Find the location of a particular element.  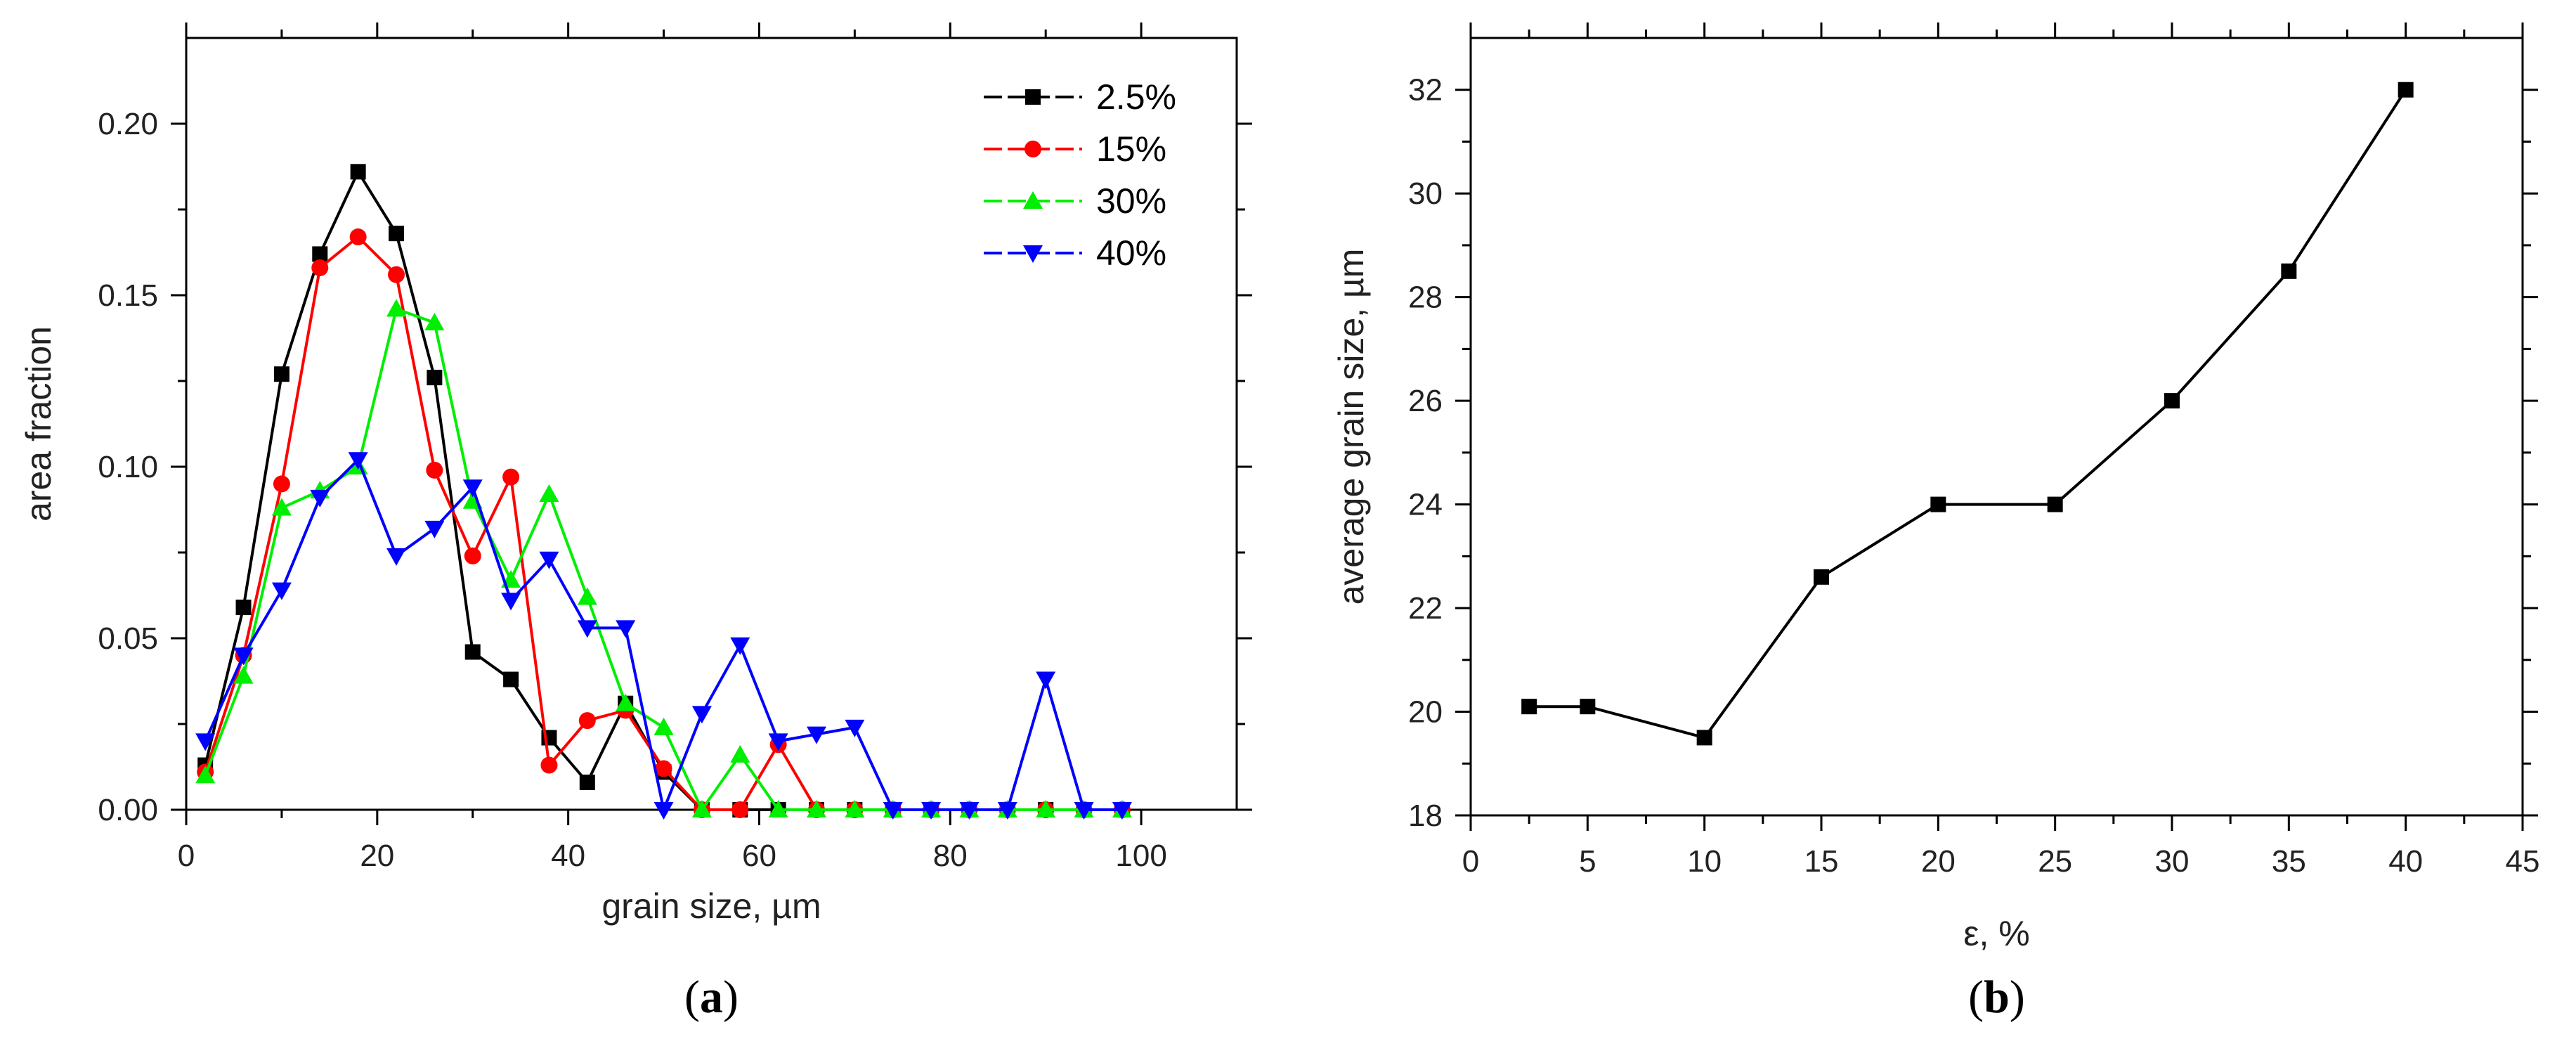

legend-label: 30% is located at coordinates (1131, 201).